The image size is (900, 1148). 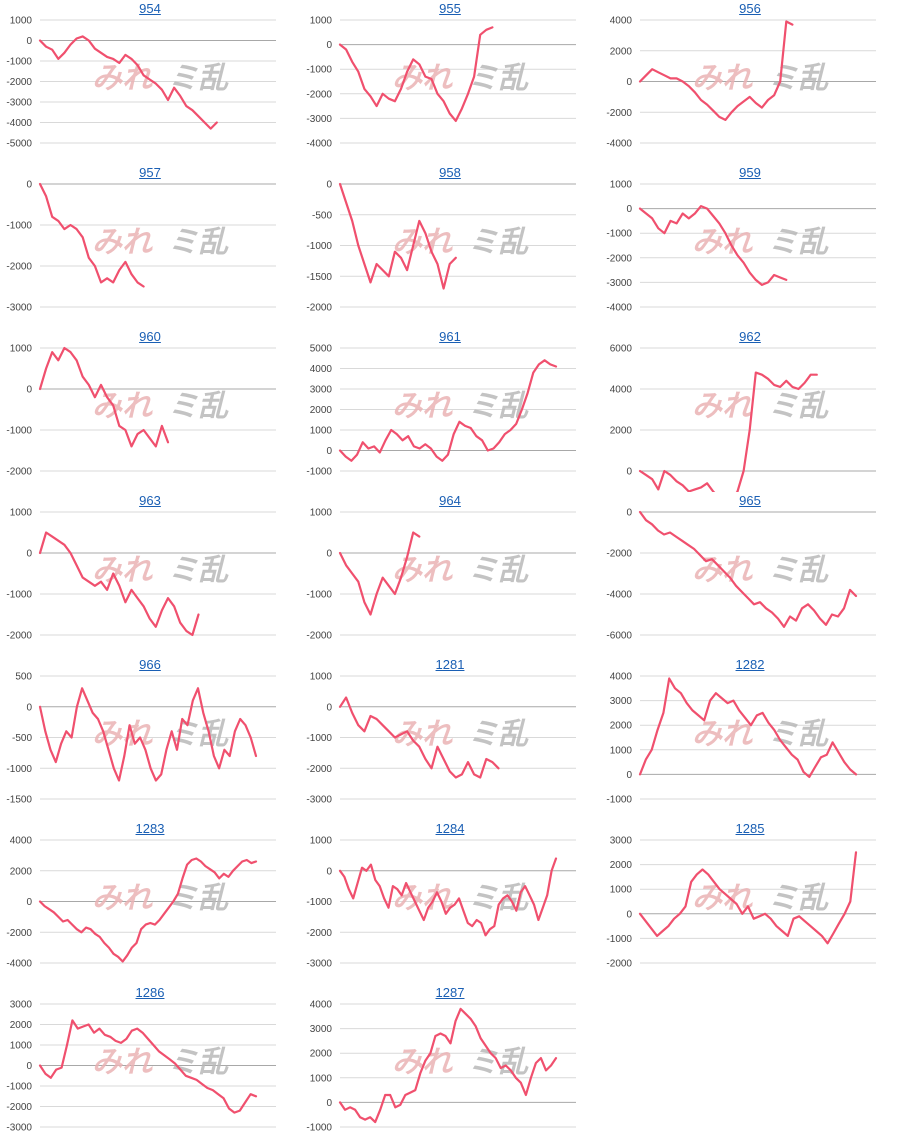 What do you see at coordinates (150, 336) in the screenshot?
I see `chart-title-link: 960` at bounding box center [150, 336].